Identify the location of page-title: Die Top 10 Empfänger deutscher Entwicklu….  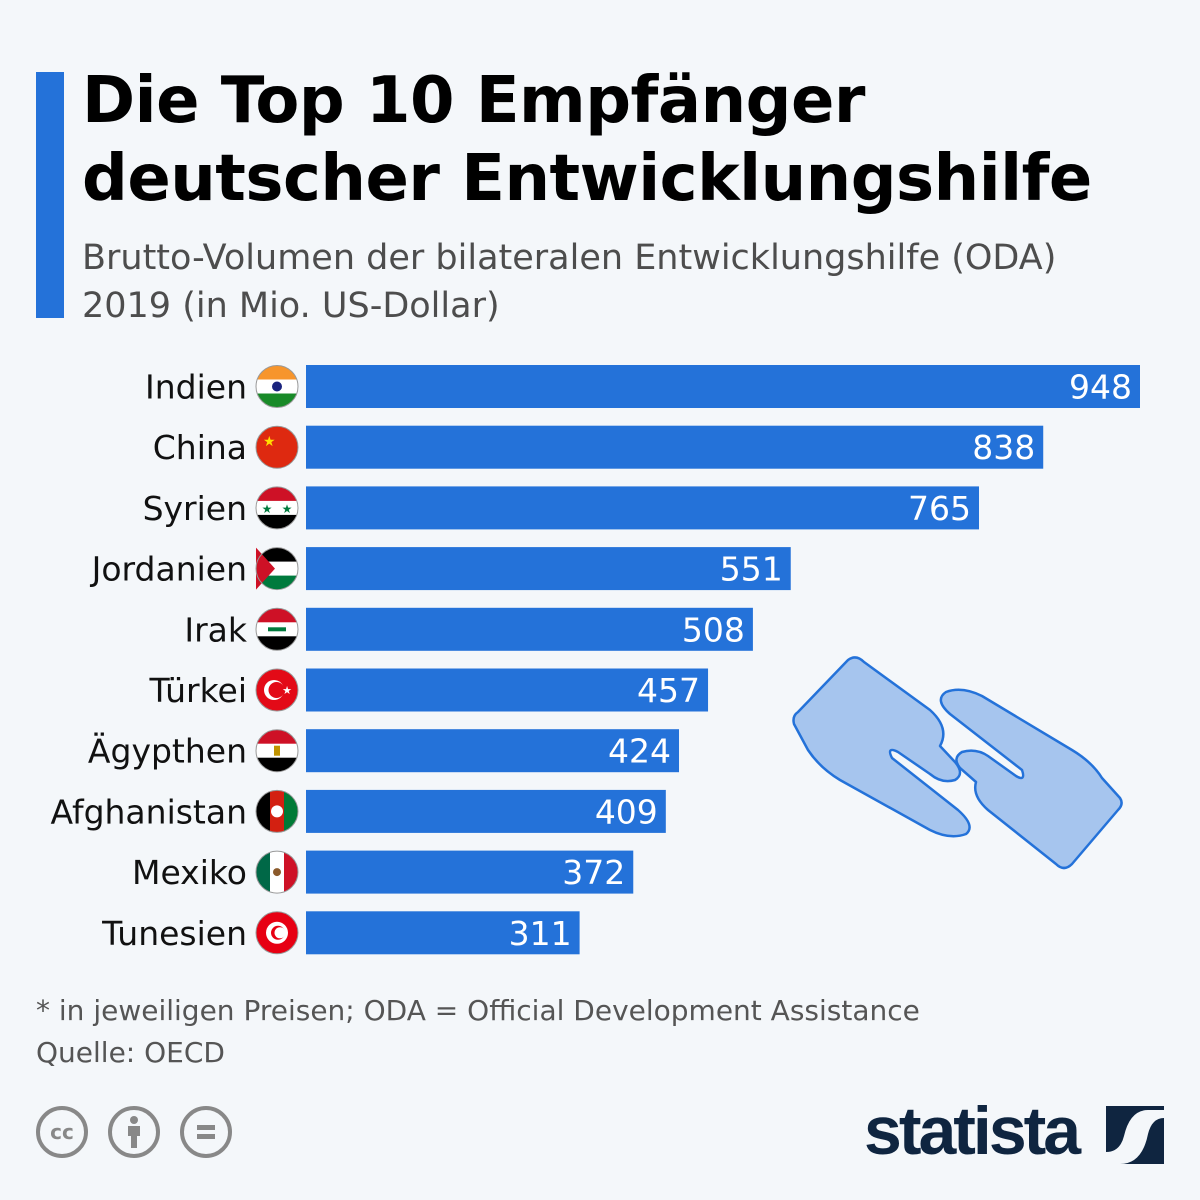
(587, 140).